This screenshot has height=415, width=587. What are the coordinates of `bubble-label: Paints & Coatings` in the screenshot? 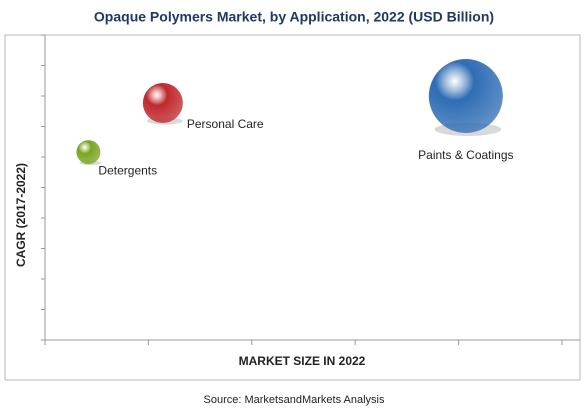 It's located at (465, 155).